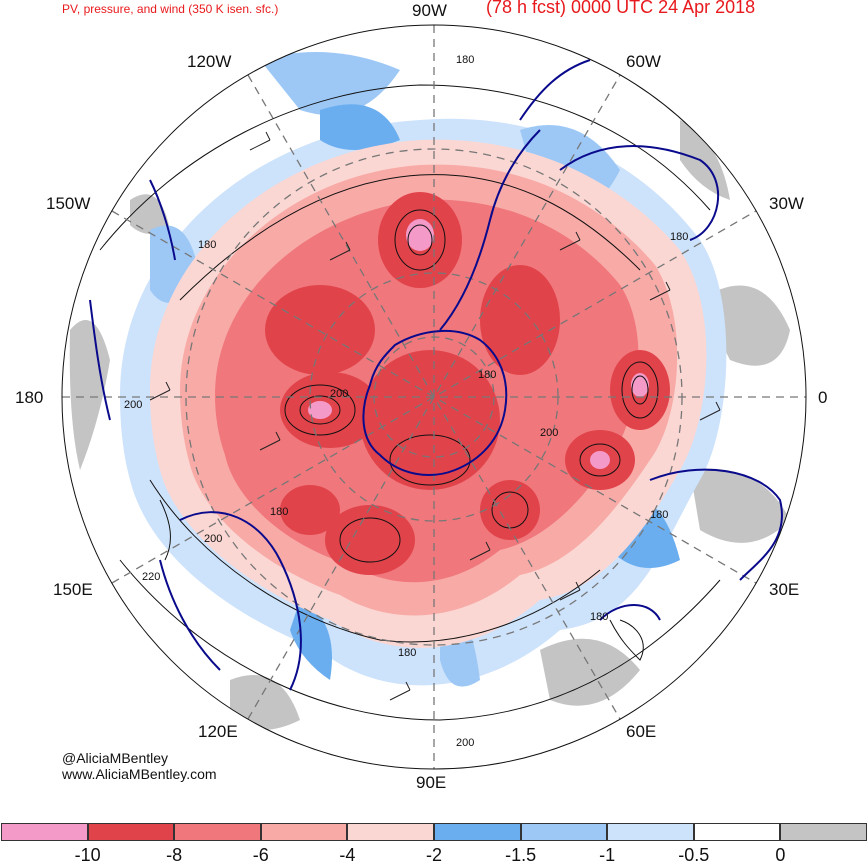  What do you see at coordinates (431, 782) in the screenshot?
I see `lon-label-90e: 90E` at bounding box center [431, 782].